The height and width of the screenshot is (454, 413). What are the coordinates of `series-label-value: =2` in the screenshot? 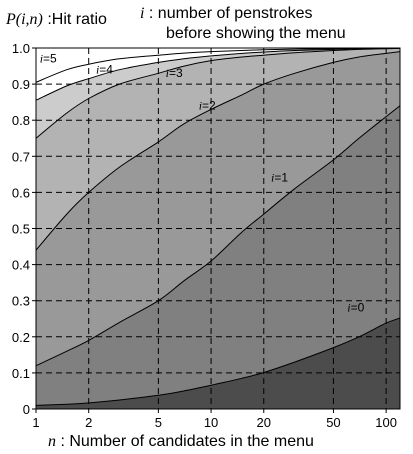 It's located at (209, 105).